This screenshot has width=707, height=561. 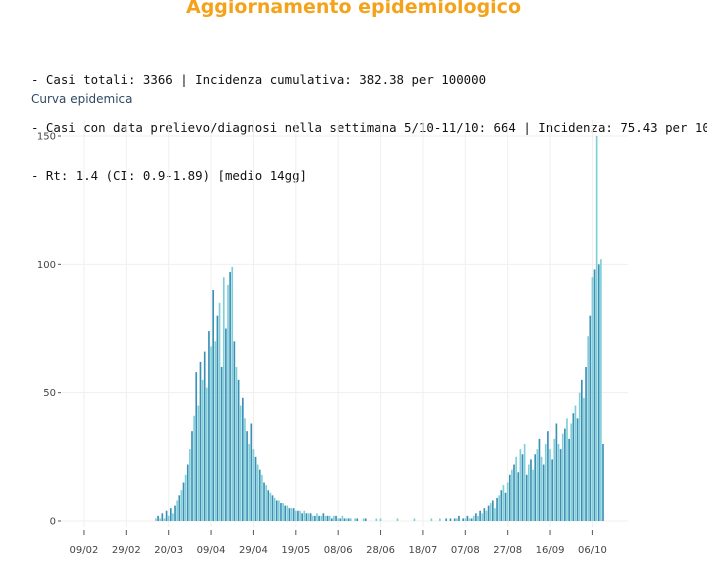 What do you see at coordinates (338, 550) in the screenshot?
I see `x-tick-label: 08/06` at bounding box center [338, 550].